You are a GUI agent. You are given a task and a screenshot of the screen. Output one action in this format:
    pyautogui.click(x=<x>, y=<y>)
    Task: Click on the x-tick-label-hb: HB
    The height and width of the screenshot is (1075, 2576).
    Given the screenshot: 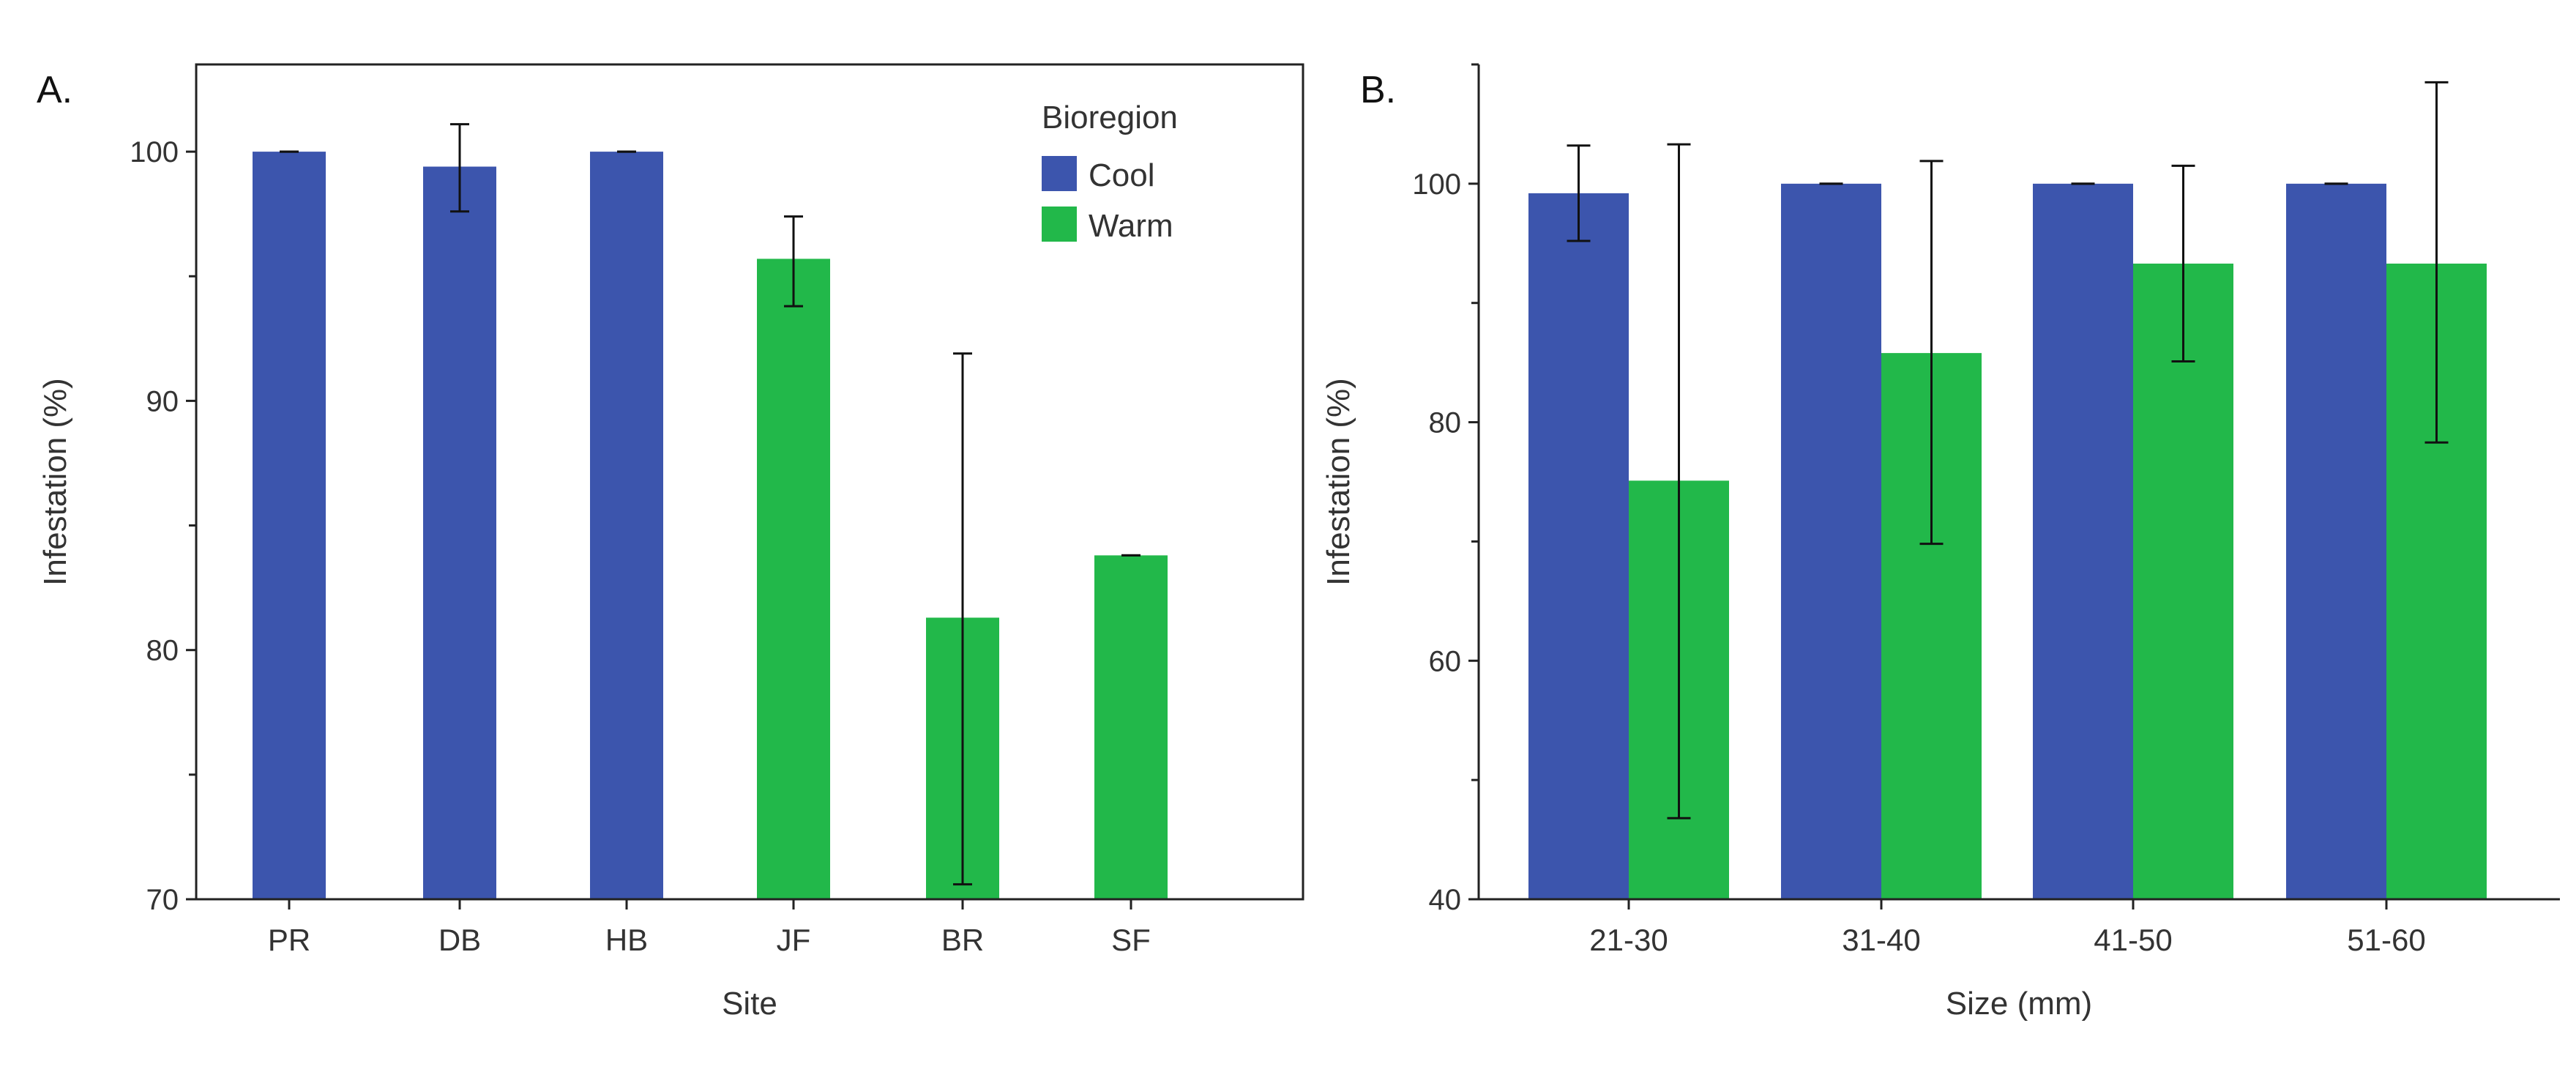 What is the action you would take?
    pyautogui.click(x=626, y=940)
    